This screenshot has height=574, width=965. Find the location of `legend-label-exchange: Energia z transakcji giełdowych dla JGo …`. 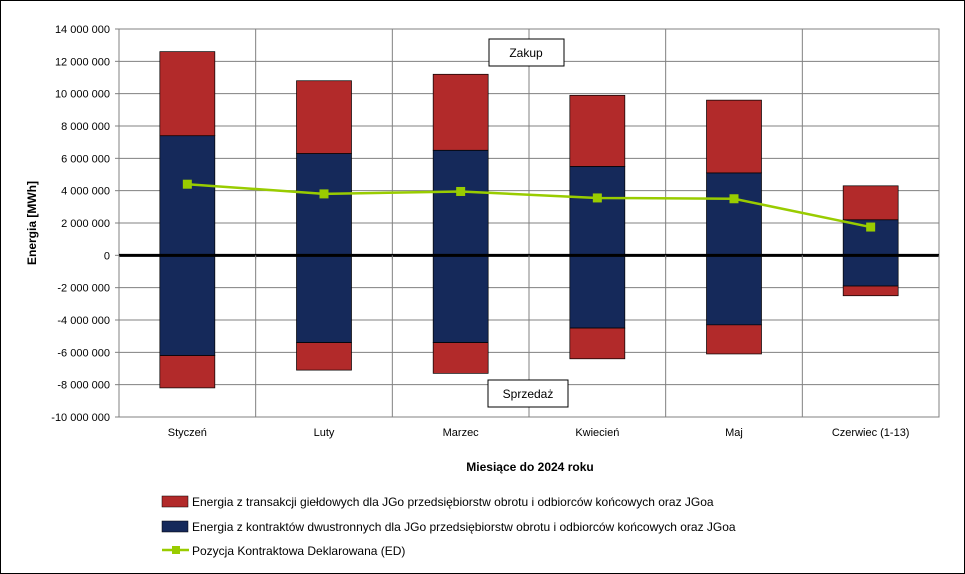

legend-label-exchange: Energia z transakcji giełdowych dla JGo … is located at coordinates (453, 502).